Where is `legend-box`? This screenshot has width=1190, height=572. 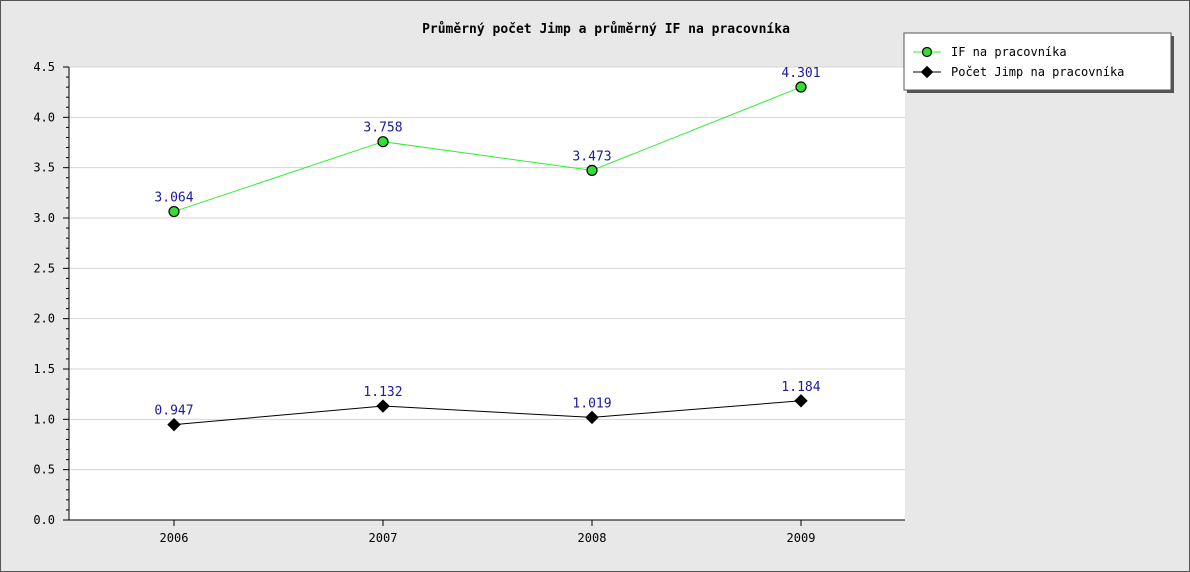
legend-box is located at coordinates (1037, 61).